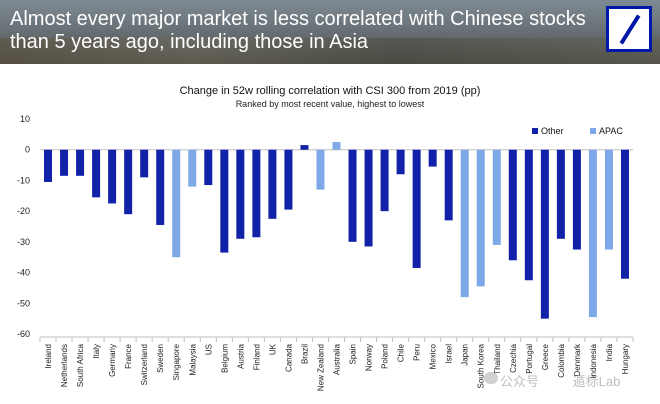 The image size is (660, 404). What do you see at coordinates (448, 185) in the screenshot?
I see `bar-israel` at bounding box center [448, 185].